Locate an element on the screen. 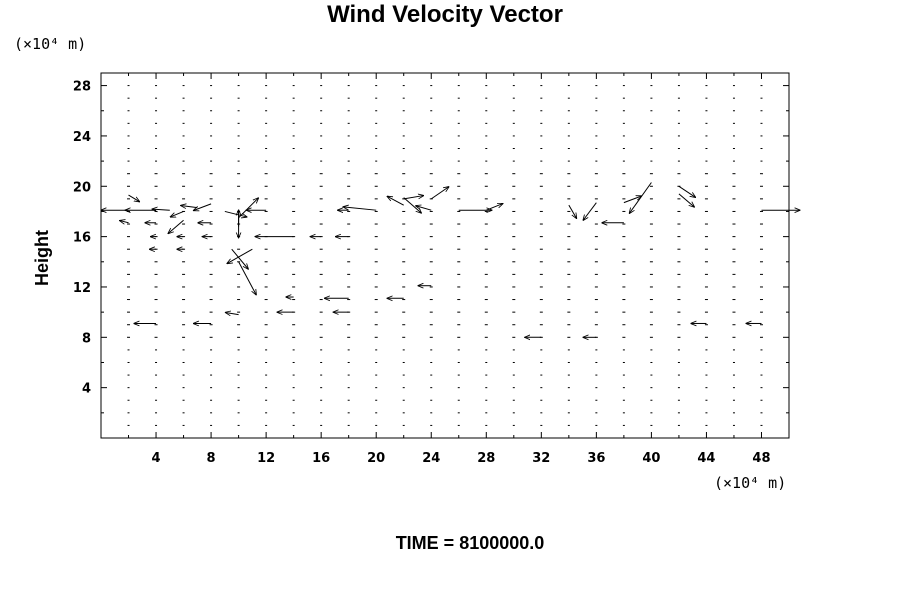 The height and width of the screenshot is (600, 900). y-axis-label: Height is located at coordinates (42, 258).